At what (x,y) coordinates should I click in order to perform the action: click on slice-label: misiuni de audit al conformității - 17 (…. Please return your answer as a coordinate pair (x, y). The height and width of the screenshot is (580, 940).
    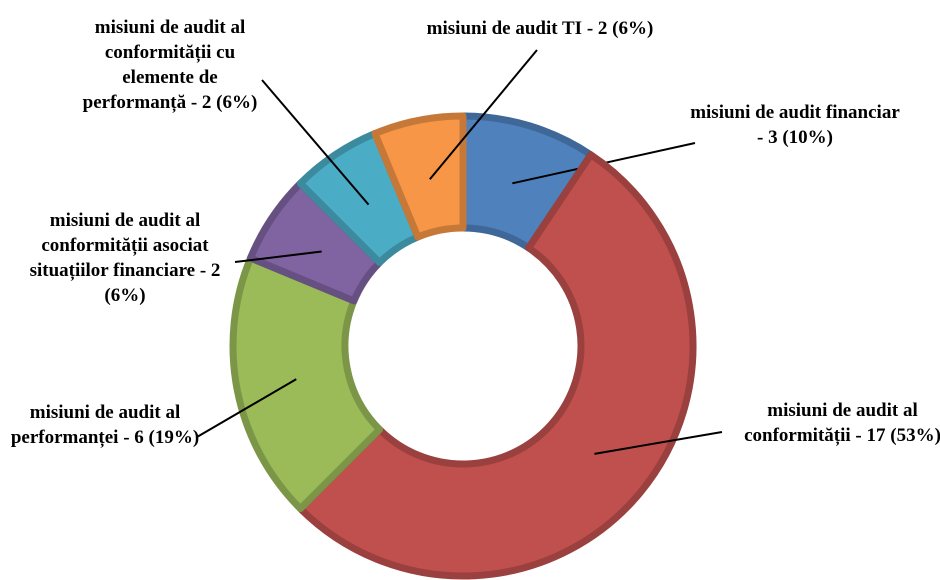
    Looking at the image, I should click on (842, 423).